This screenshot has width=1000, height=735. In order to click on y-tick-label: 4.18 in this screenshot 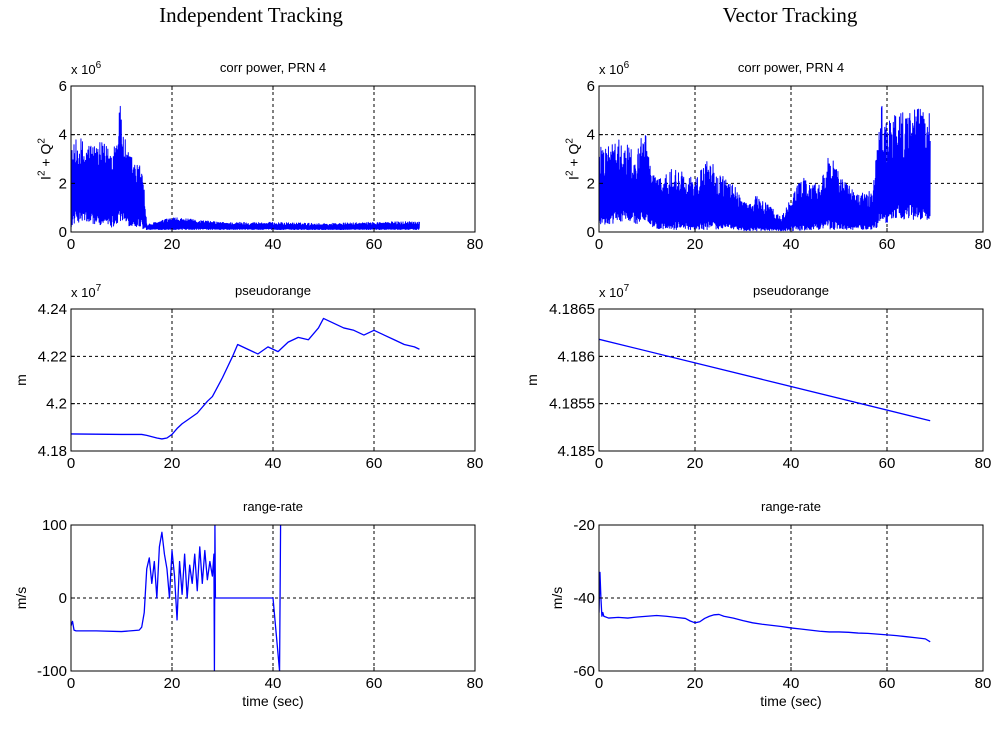, I will do `click(52, 451)`.